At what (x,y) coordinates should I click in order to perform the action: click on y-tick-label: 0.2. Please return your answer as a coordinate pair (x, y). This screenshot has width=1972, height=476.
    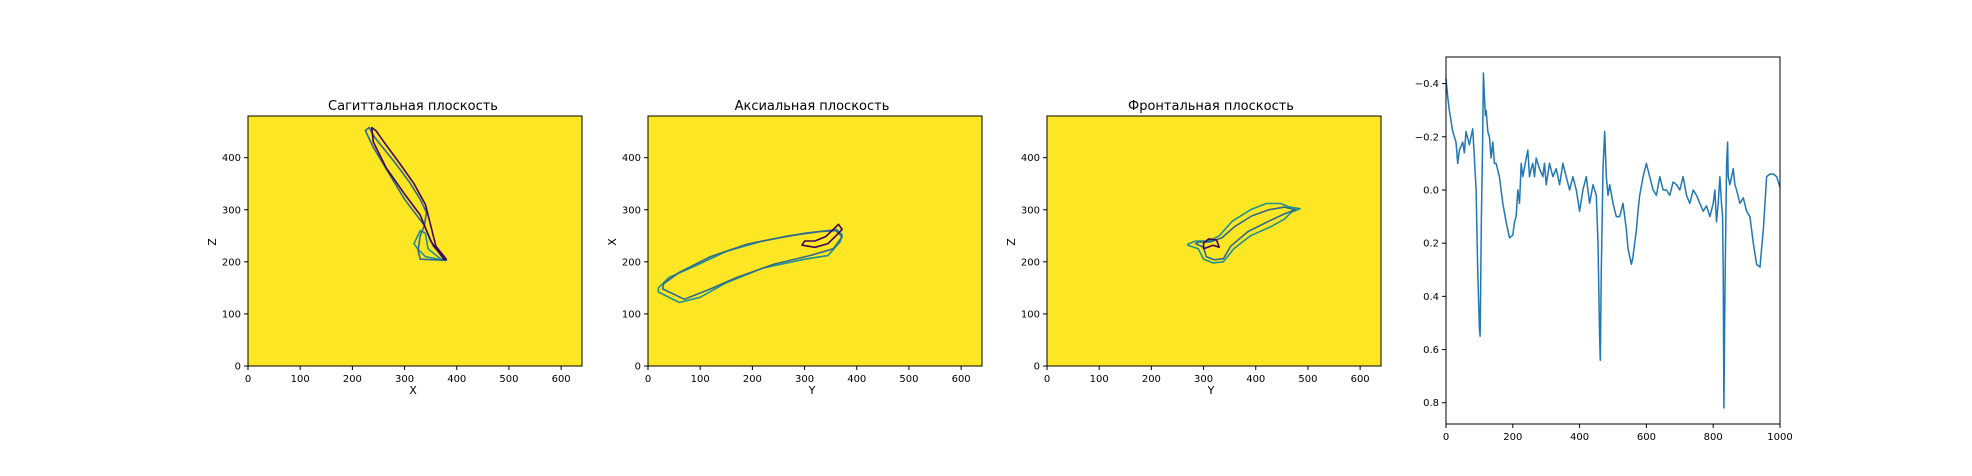
    Looking at the image, I should click on (1431, 244).